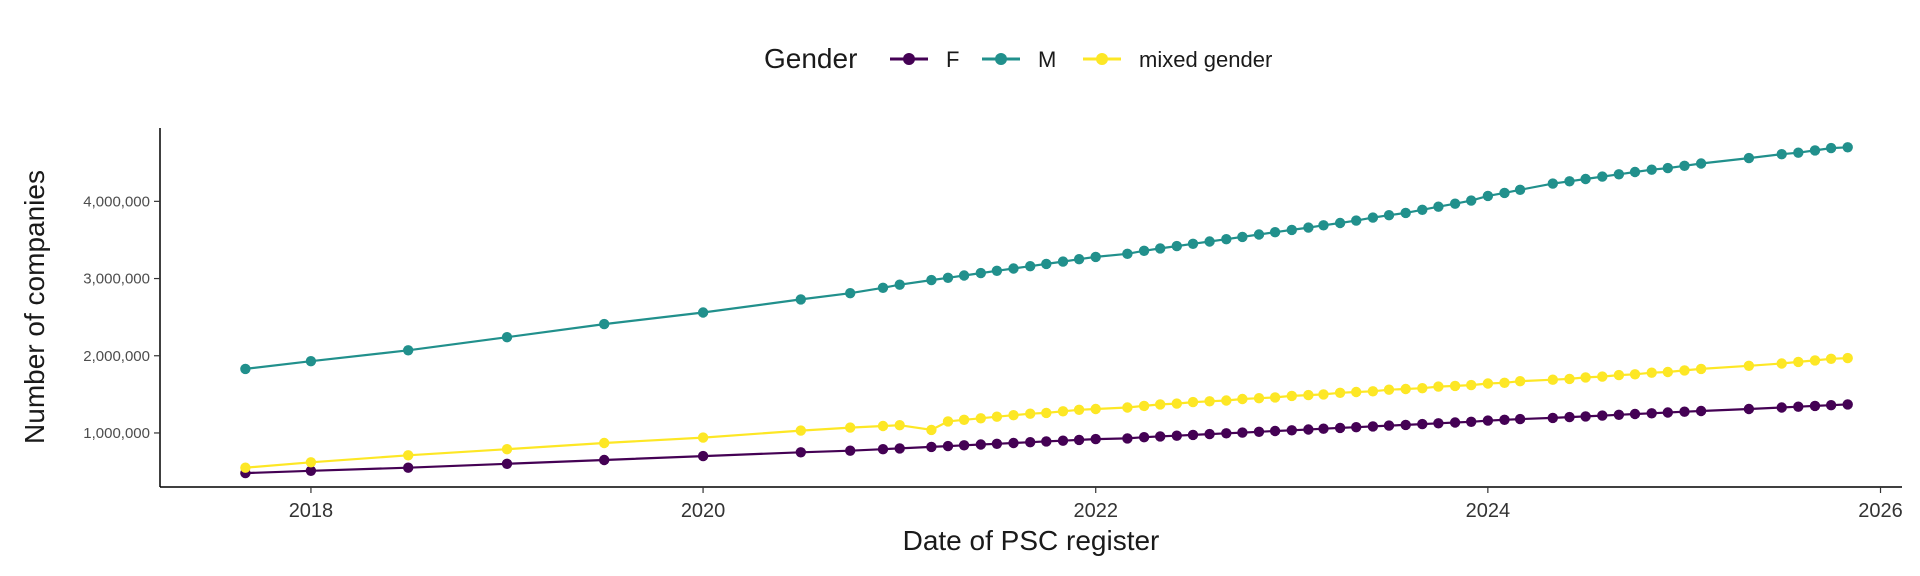 Image resolution: width=1920 pixels, height=576 pixels. Describe the element at coordinates (116, 279) in the screenshot. I see `y-tick-label: 3,000,000` at that location.